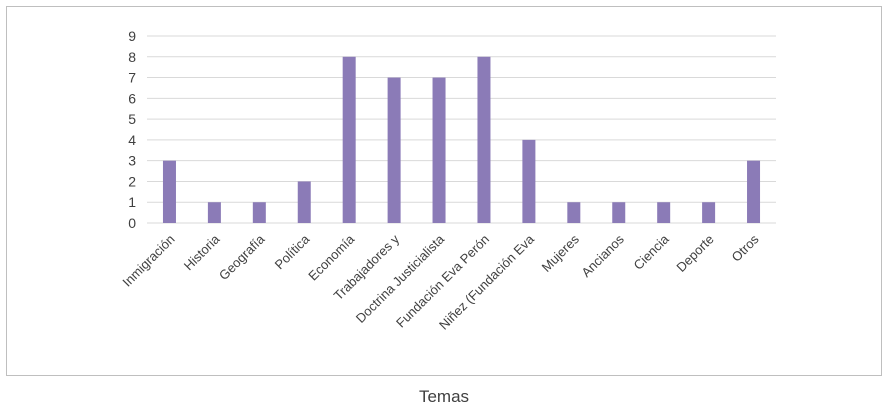 The height and width of the screenshot is (413, 888). What do you see at coordinates (132, 223) in the screenshot?
I see `y-tick-label: 0` at bounding box center [132, 223].